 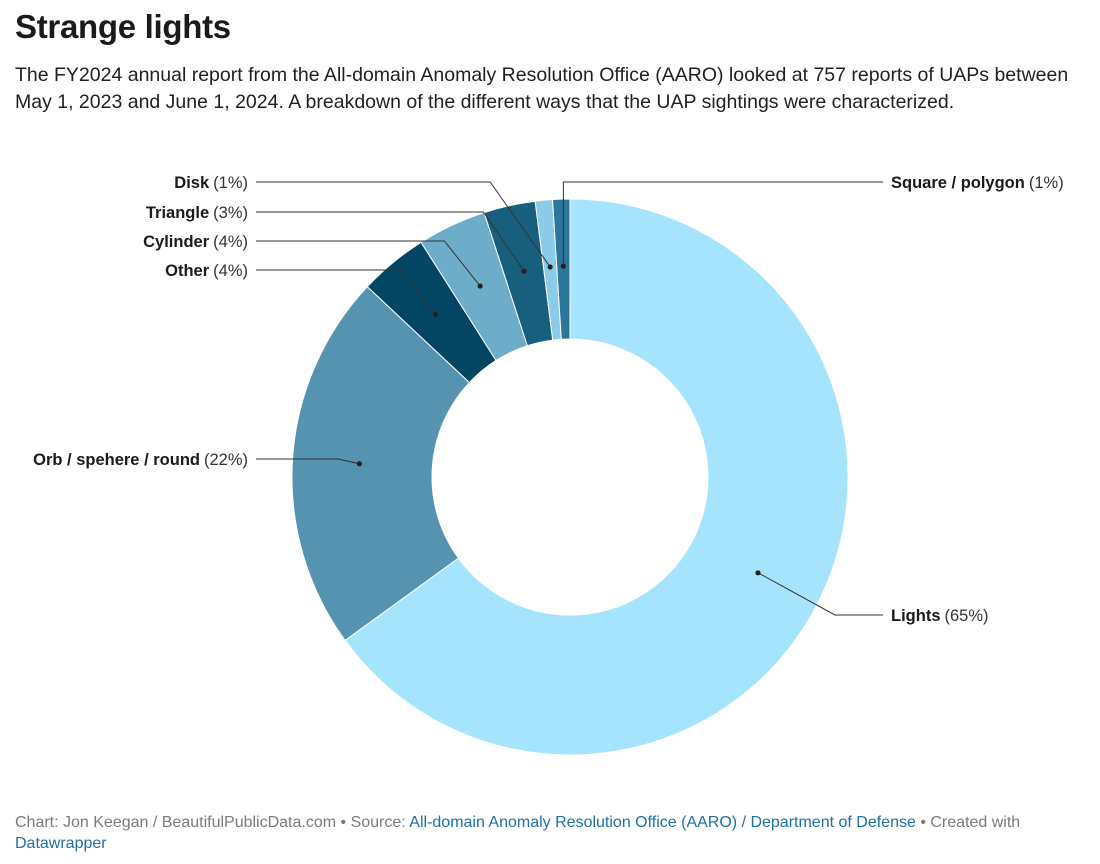 What do you see at coordinates (346, 292) in the screenshot?
I see `leader-line-other` at bounding box center [346, 292].